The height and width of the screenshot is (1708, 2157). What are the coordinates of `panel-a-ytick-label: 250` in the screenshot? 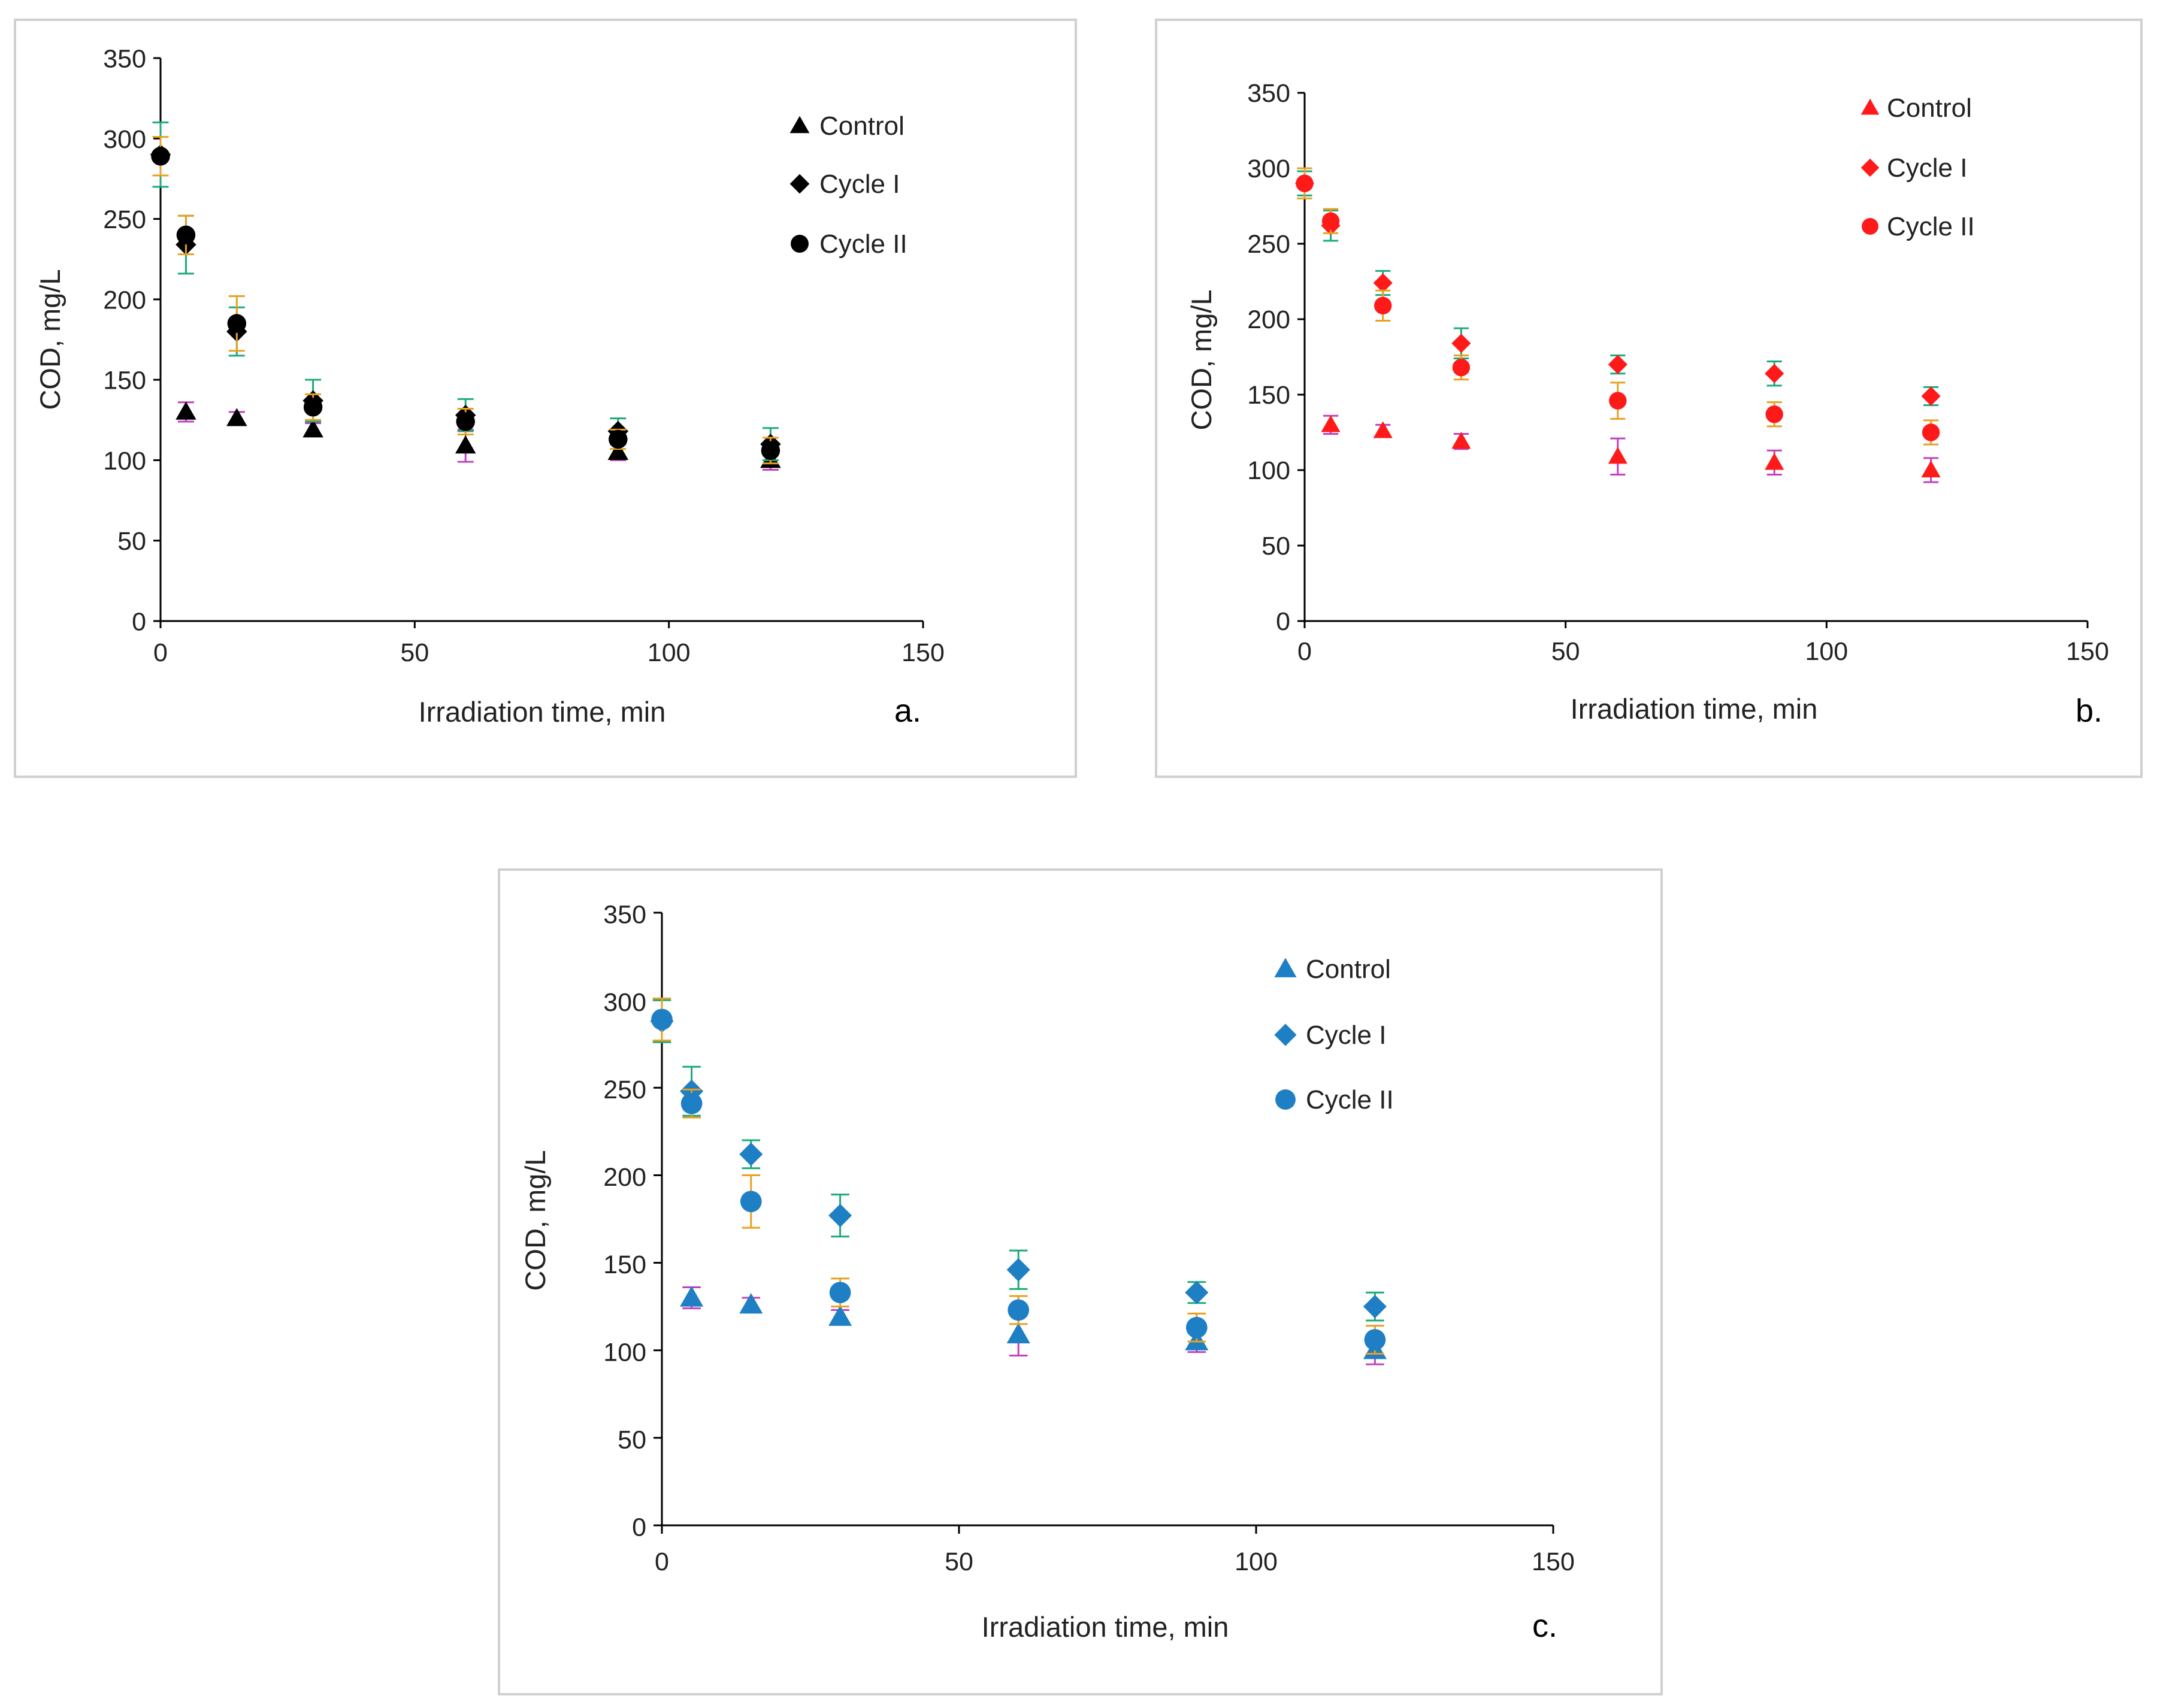 It's located at (124, 219).